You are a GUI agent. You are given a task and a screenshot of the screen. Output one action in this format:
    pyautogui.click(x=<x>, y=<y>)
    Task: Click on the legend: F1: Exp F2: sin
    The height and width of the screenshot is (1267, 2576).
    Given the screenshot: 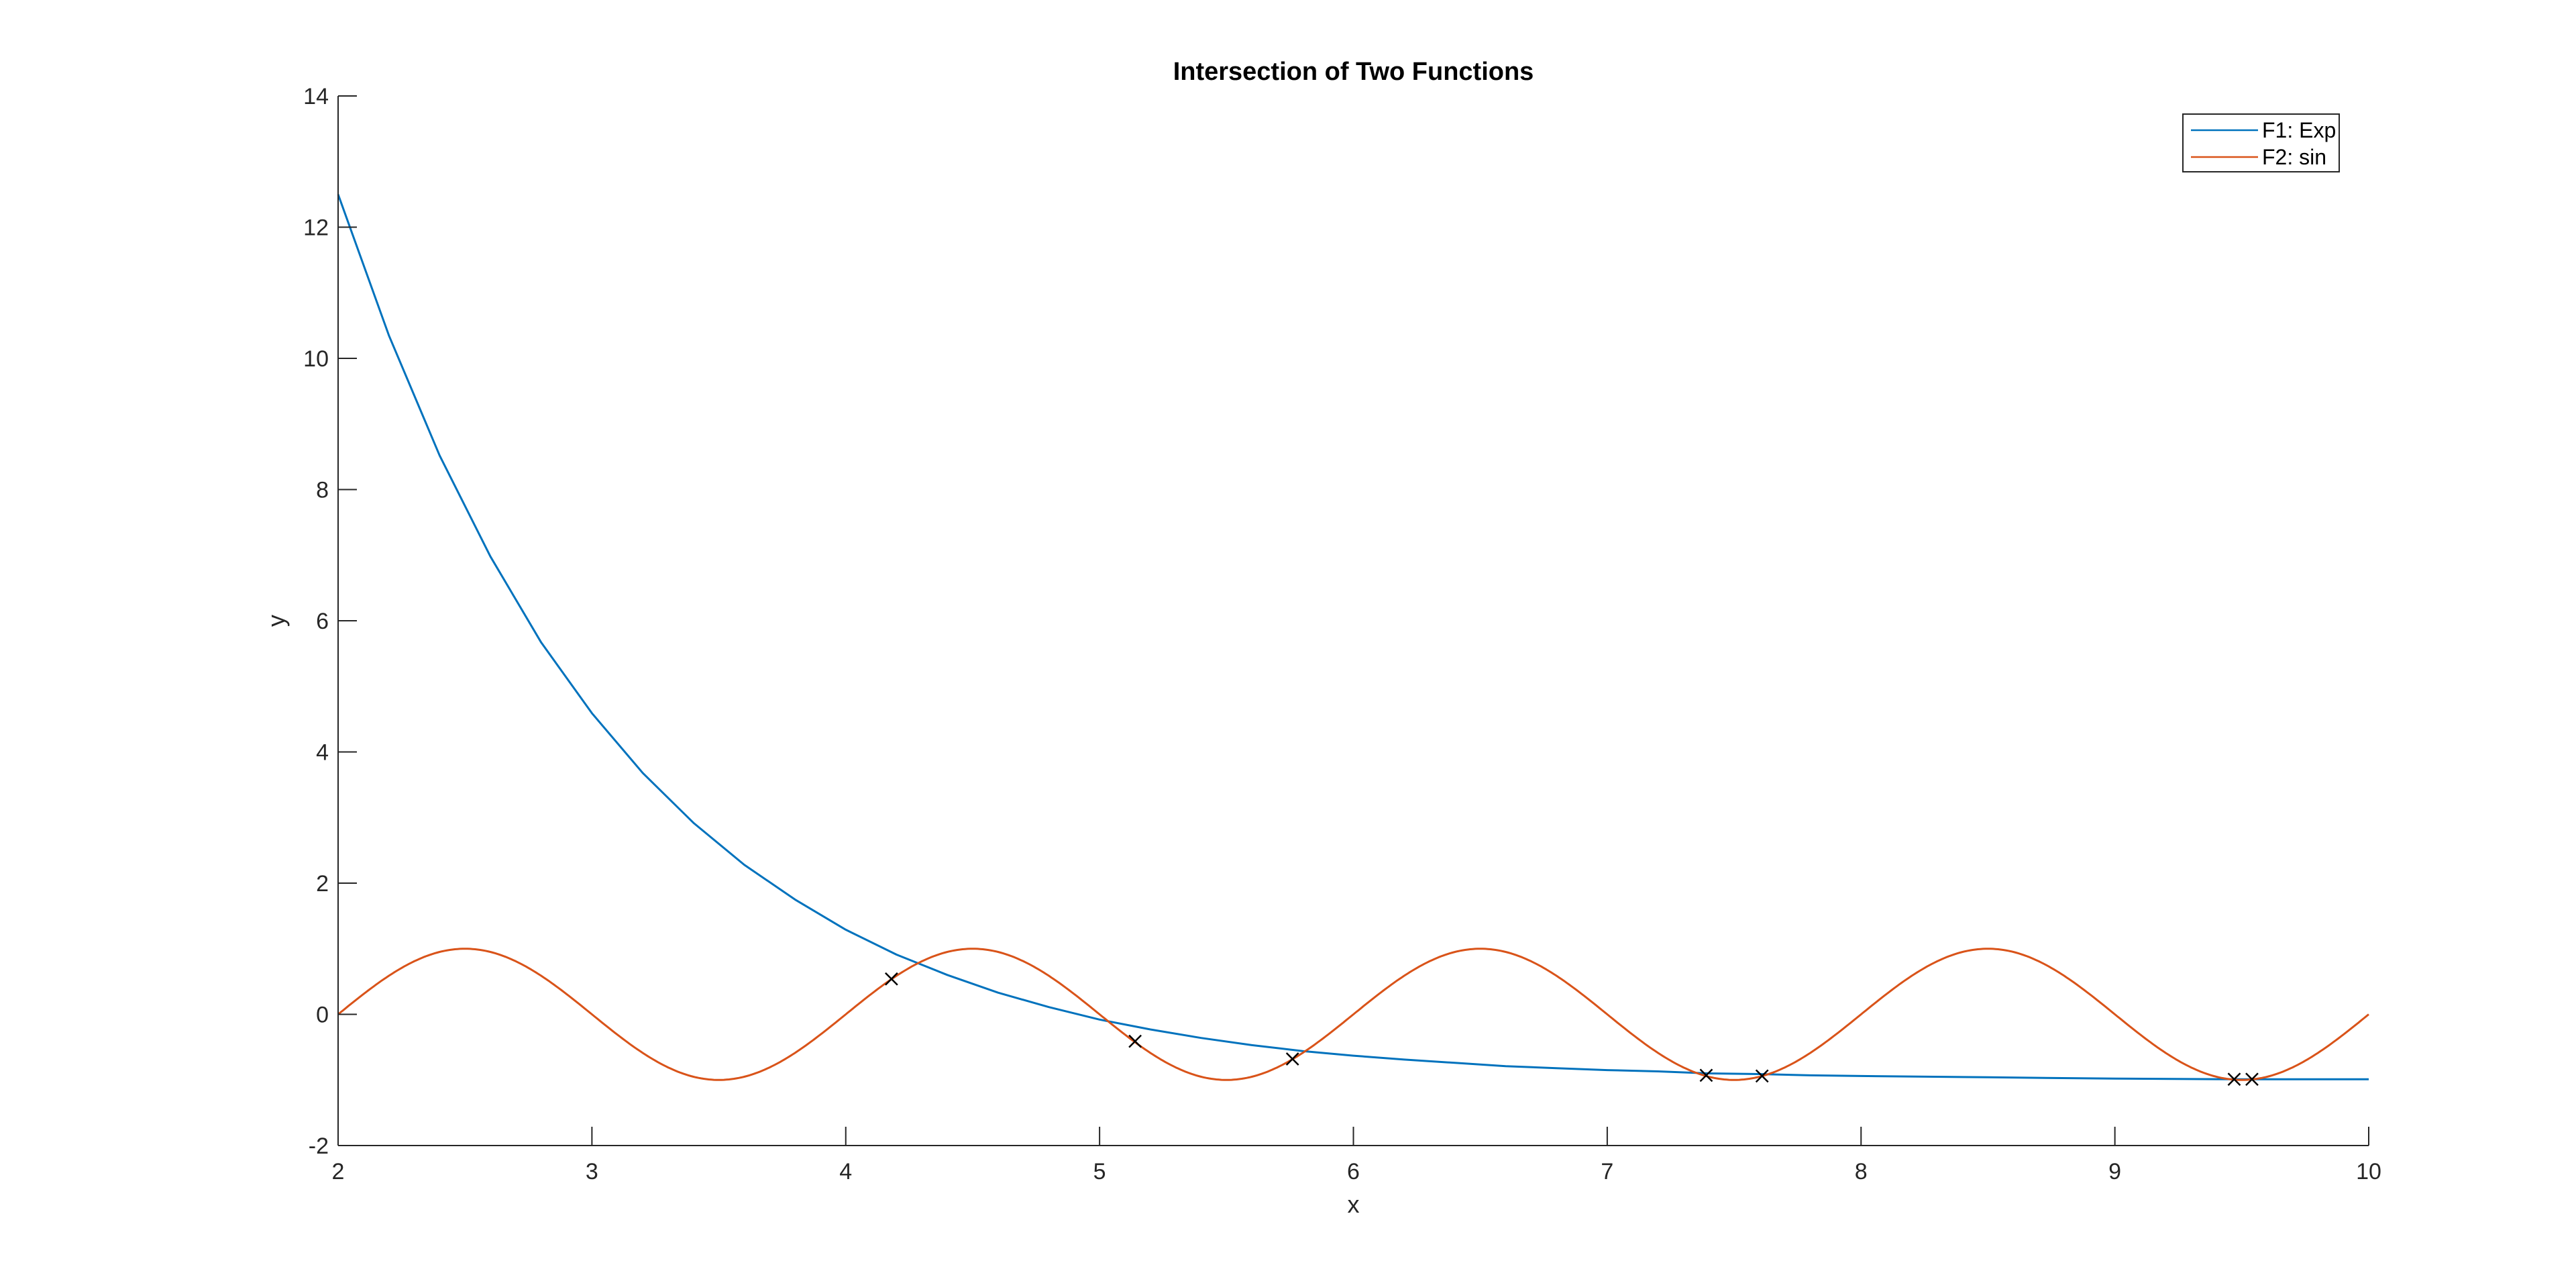 What is the action you would take?
    pyautogui.click(x=2261, y=142)
    